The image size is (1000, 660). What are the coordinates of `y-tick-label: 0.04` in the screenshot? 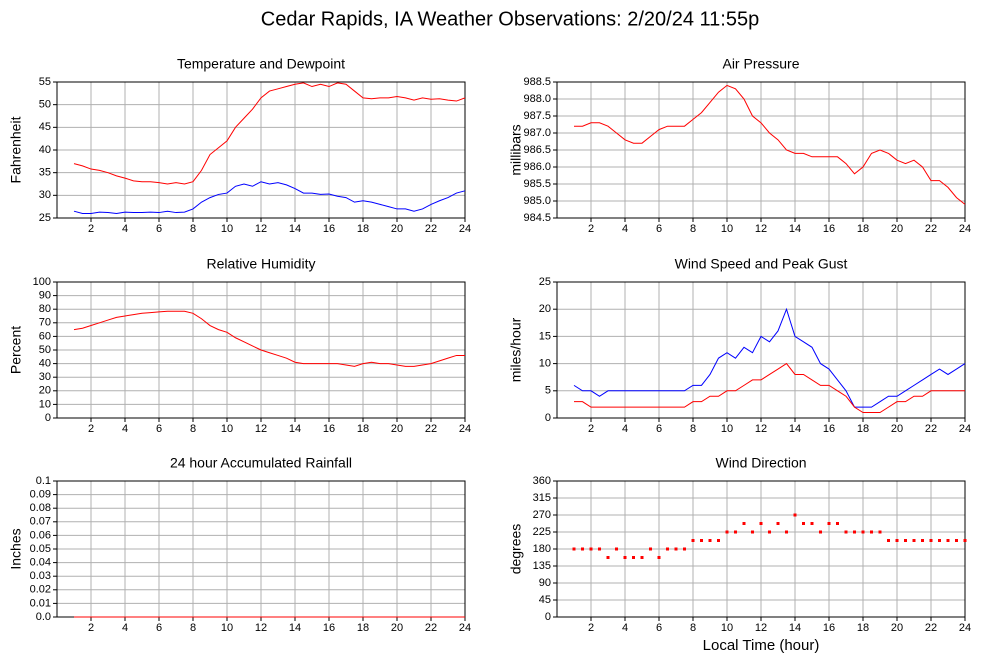 It's located at (40, 563).